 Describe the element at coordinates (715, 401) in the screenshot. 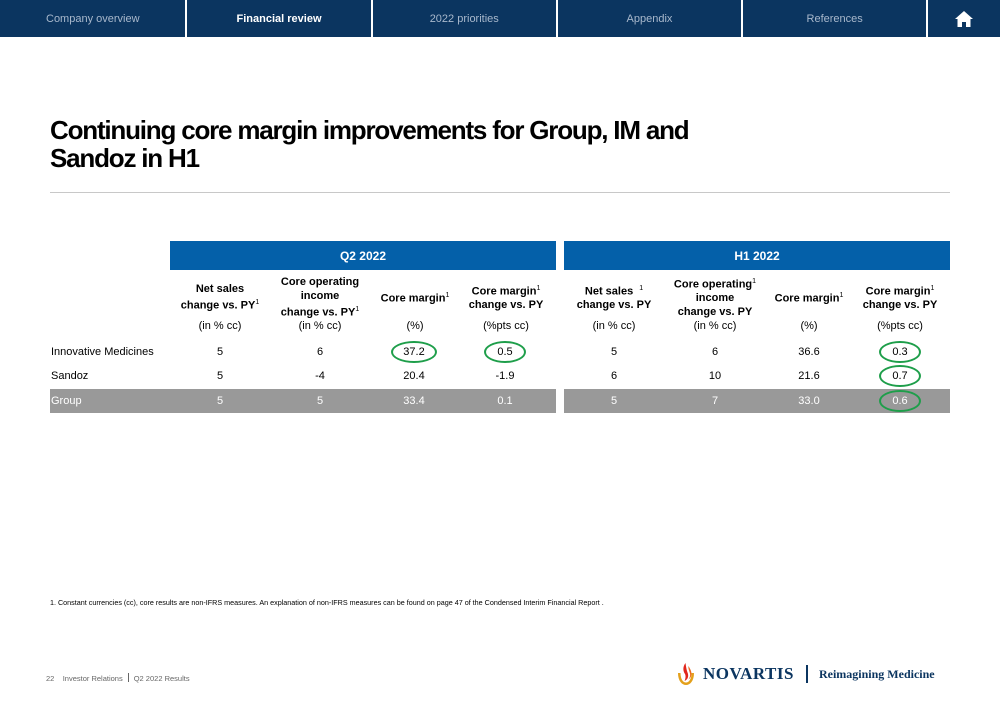

I see `table-cell: 7` at that location.